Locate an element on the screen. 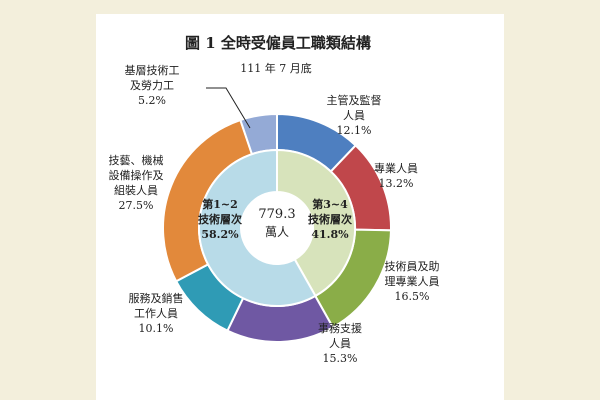 This screenshot has height=400, width=600. outer-label-5: 服務及銷售工作人員 10.1% is located at coordinates (156, 313).